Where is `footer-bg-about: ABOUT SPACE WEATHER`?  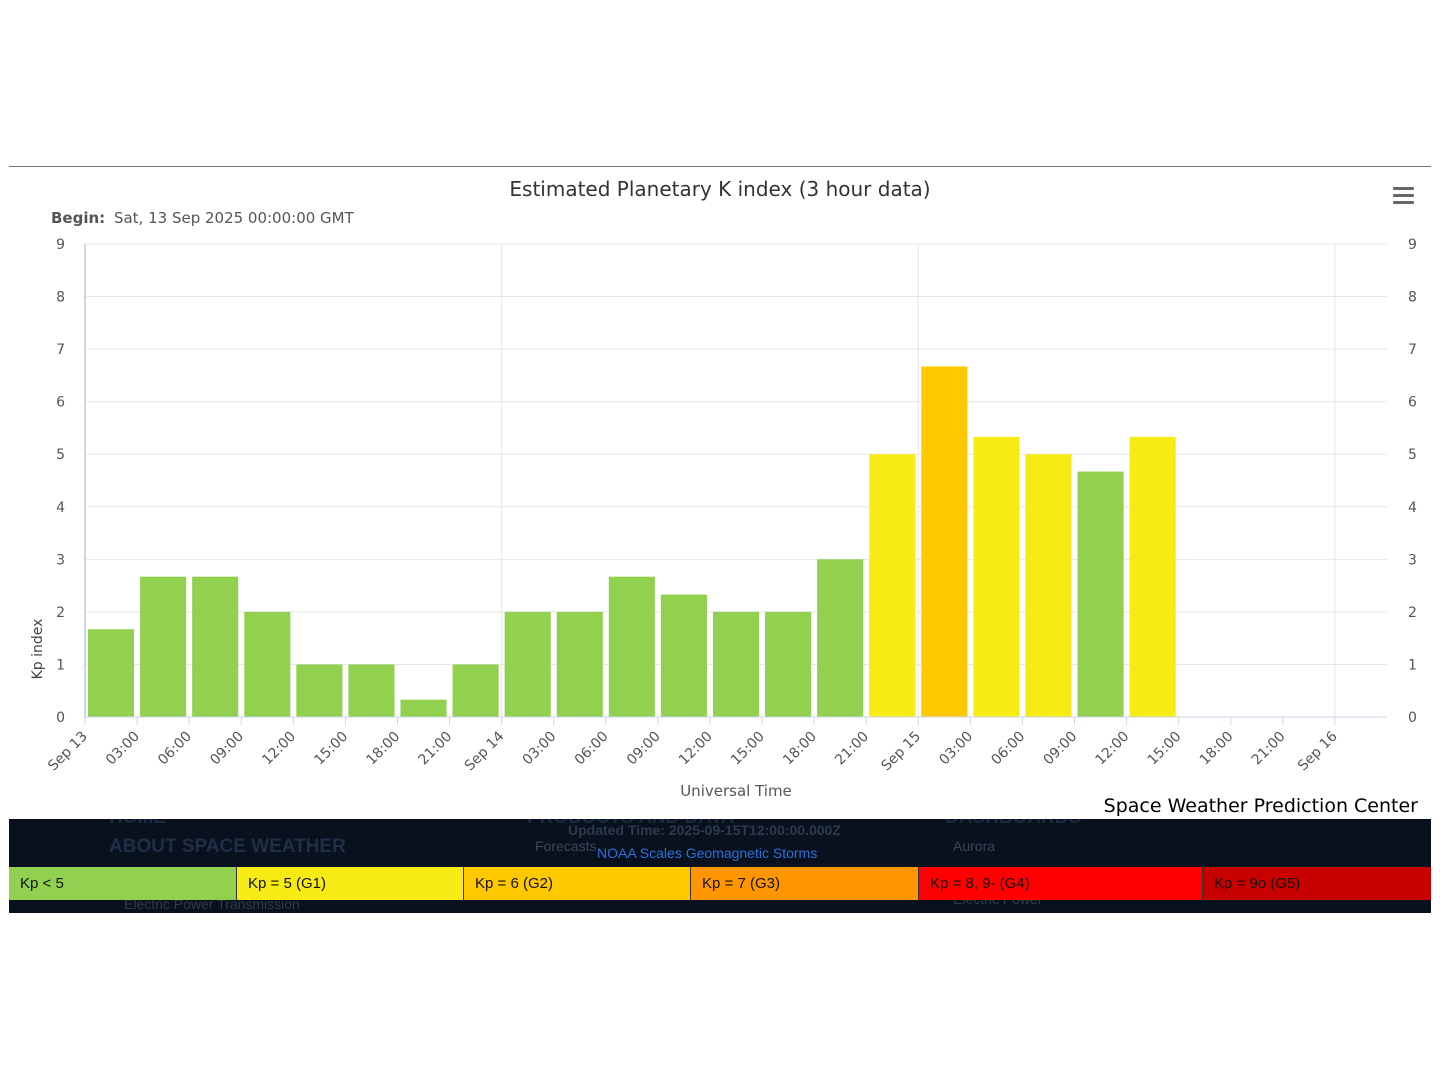 footer-bg-about: ABOUT SPACE WEATHER is located at coordinates (227, 846).